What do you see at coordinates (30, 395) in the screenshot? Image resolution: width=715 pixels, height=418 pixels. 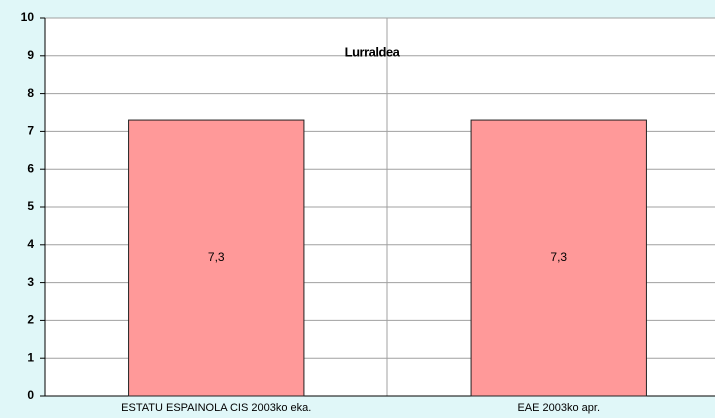 I see `y-tick-label: 0` at bounding box center [30, 395].